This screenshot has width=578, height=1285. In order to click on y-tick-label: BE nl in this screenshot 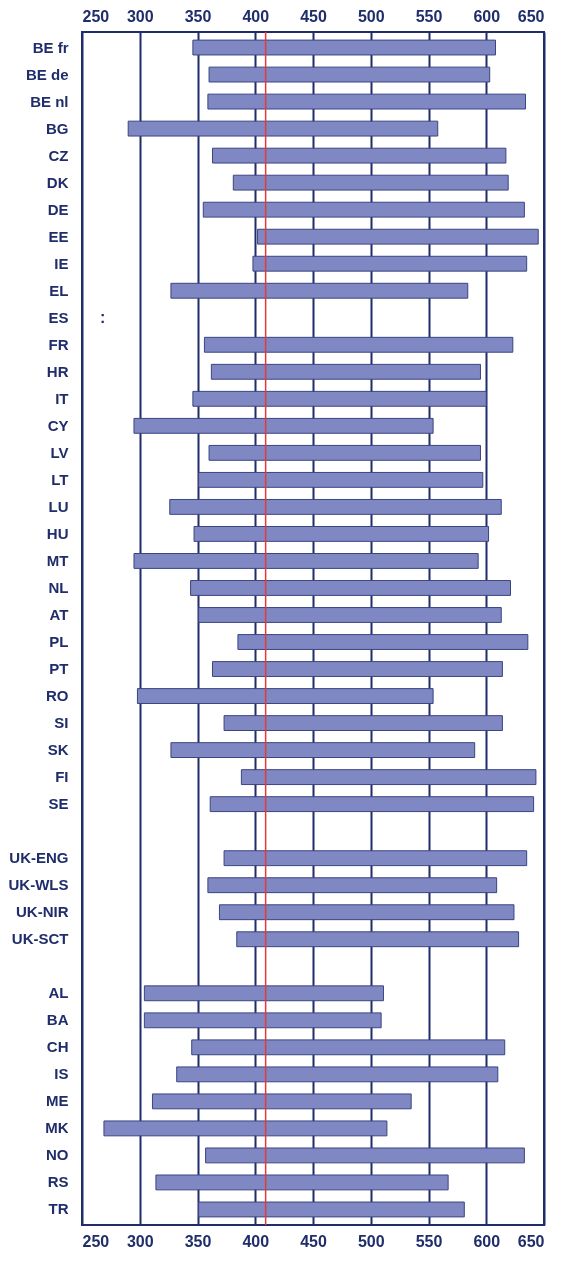, I will do `click(49, 101)`.